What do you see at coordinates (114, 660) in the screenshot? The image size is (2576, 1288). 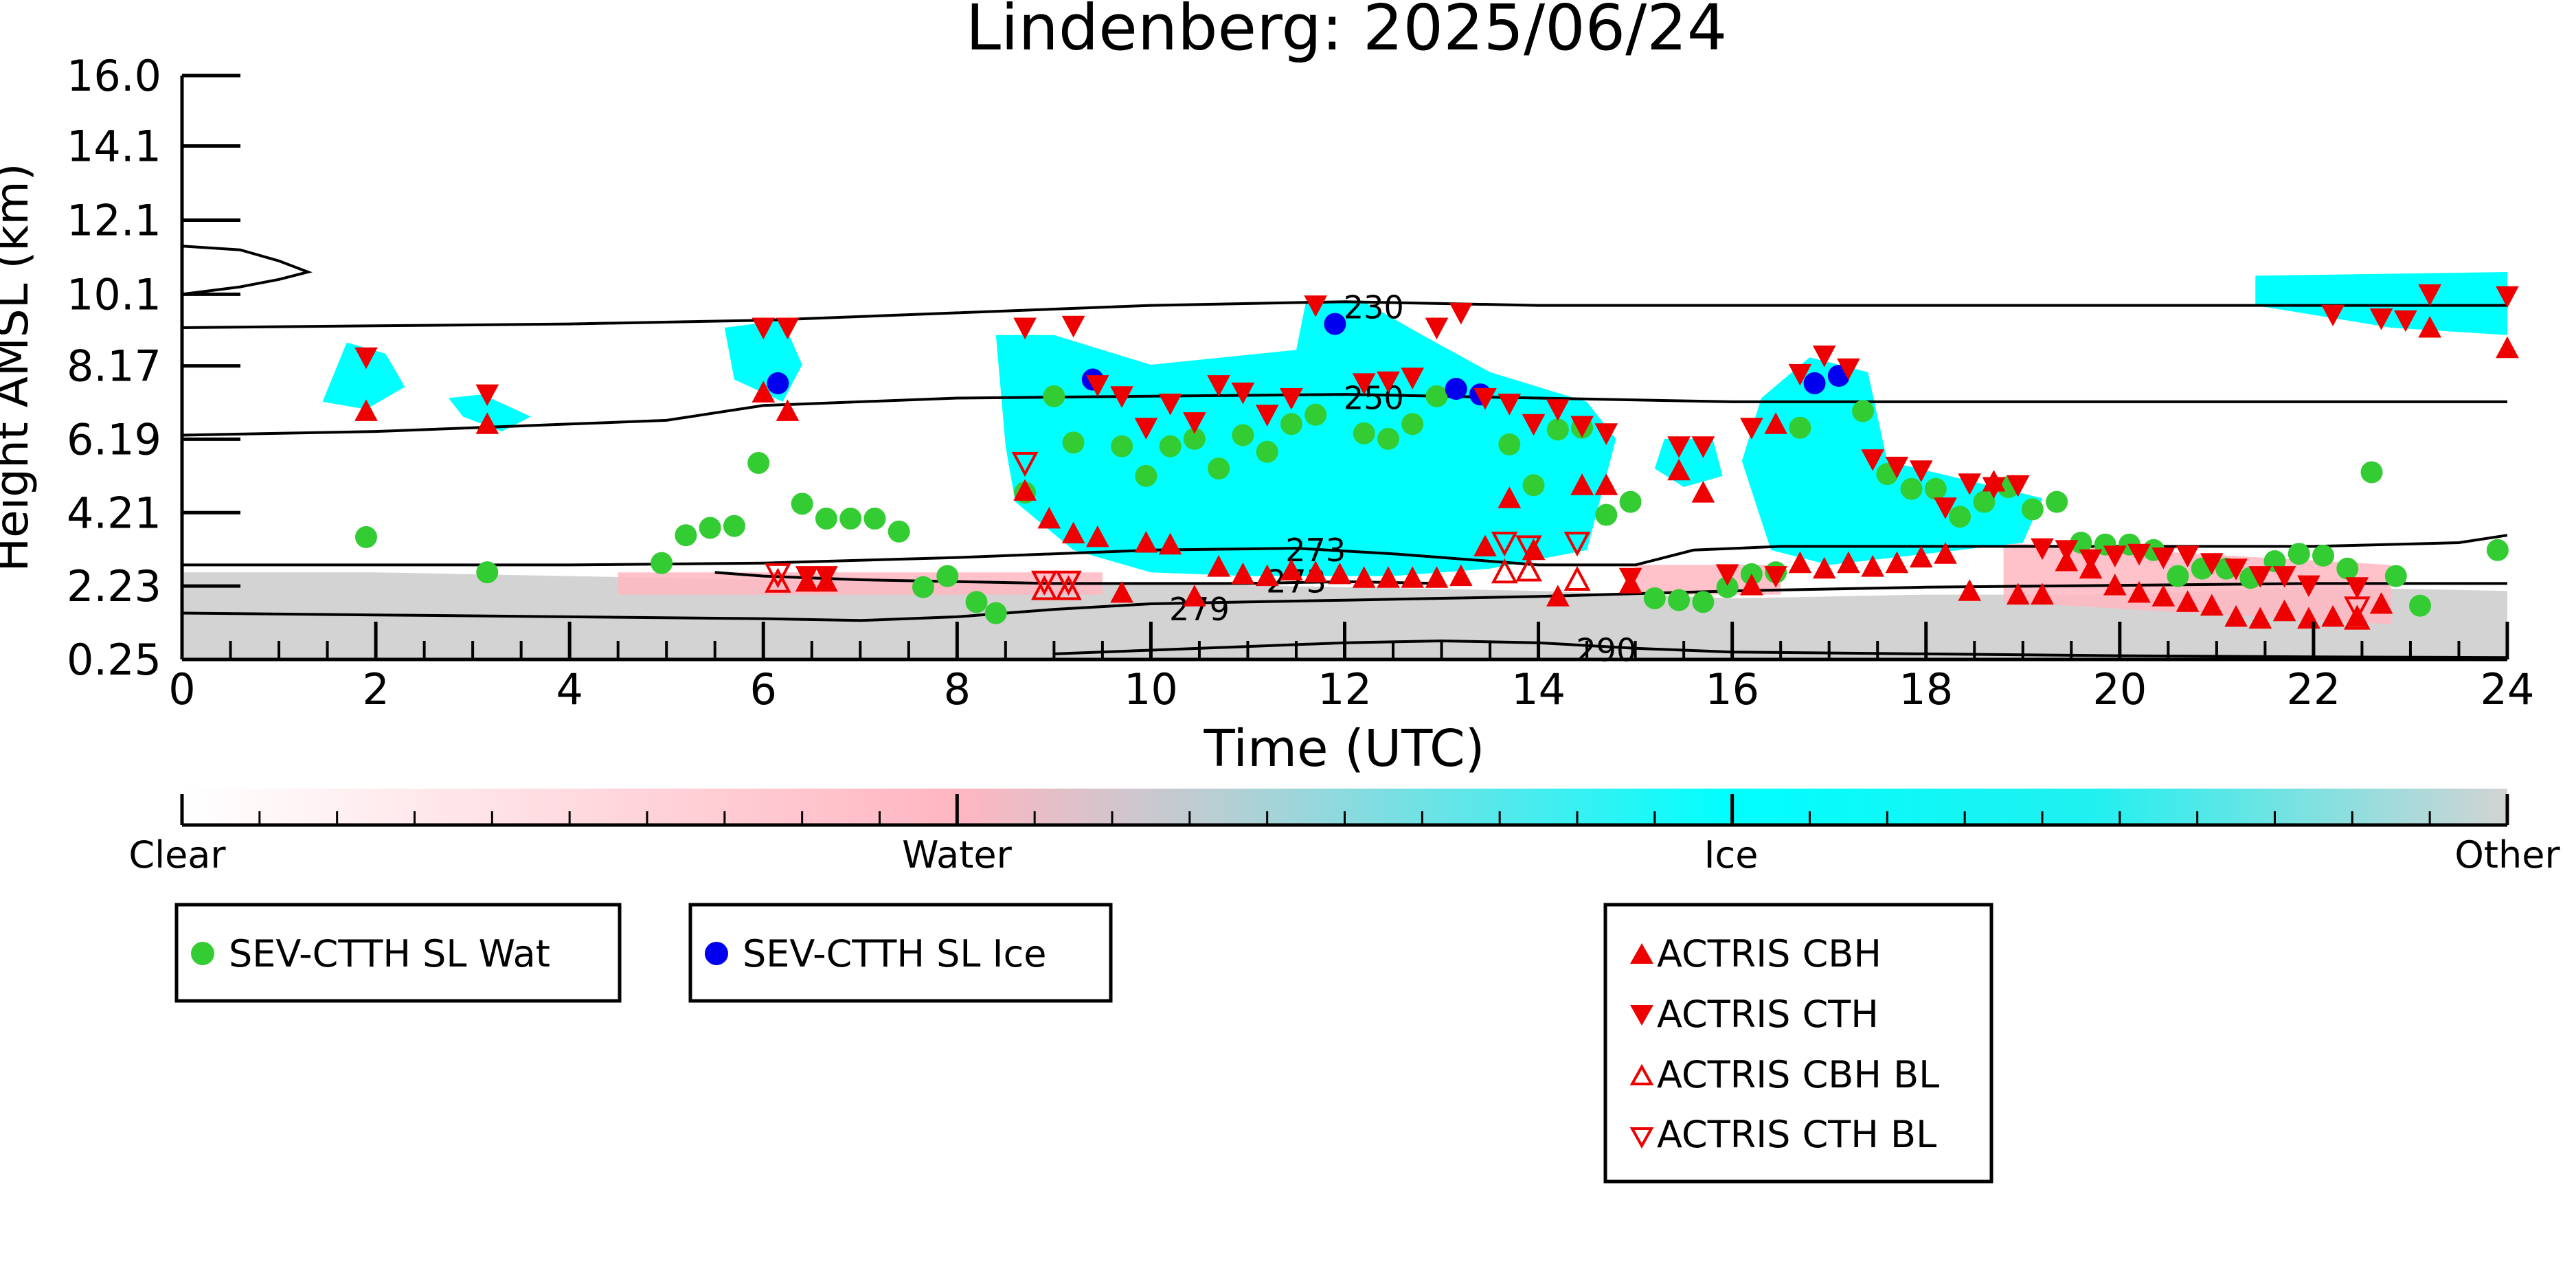 I see `y-tick-label: 0.25` at bounding box center [114, 660].